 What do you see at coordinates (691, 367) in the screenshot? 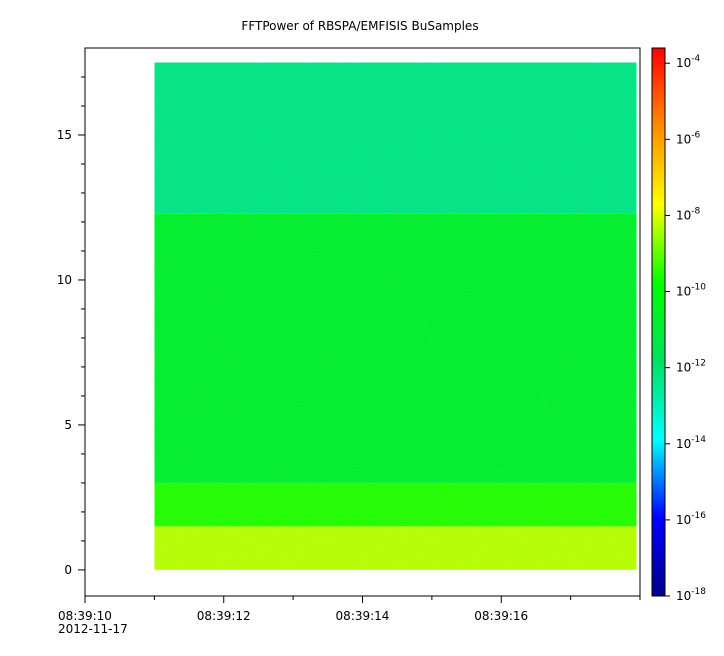
I see `colorbar-tick-label: 10⁻¹²` at bounding box center [691, 367].